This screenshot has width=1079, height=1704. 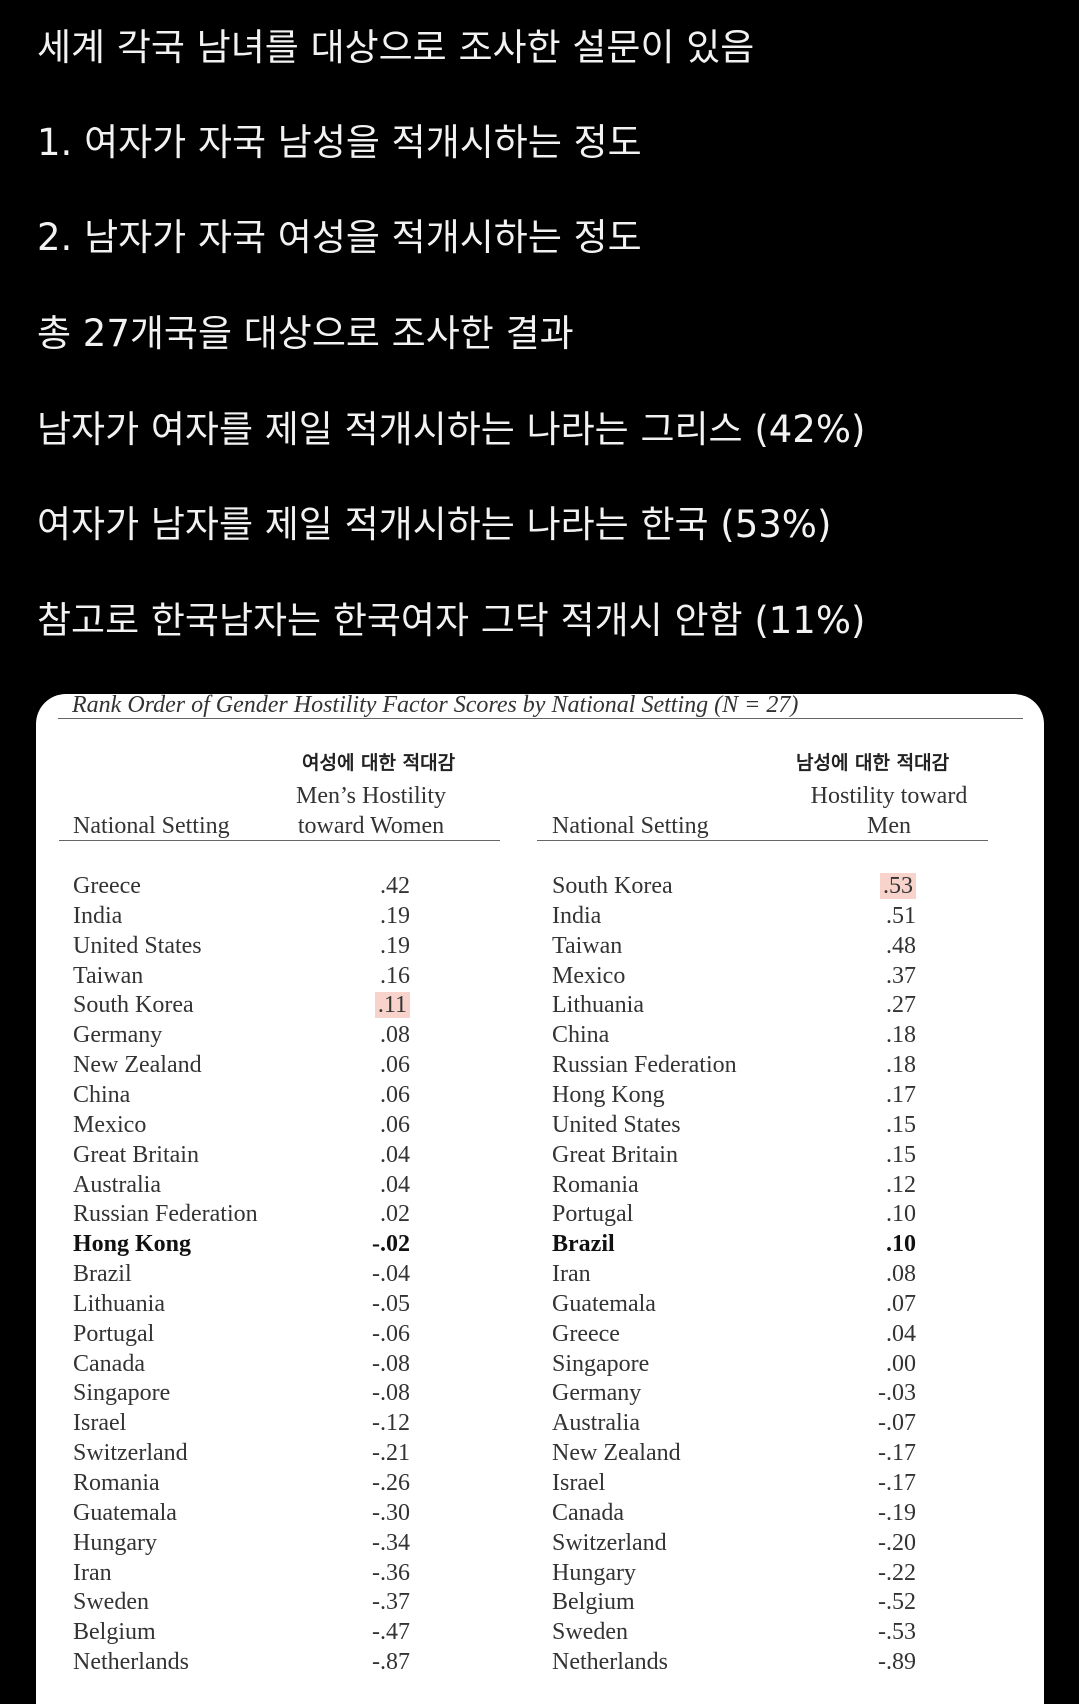 I want to click on left-value-cell: -.04, so click(x=375, y=1274).